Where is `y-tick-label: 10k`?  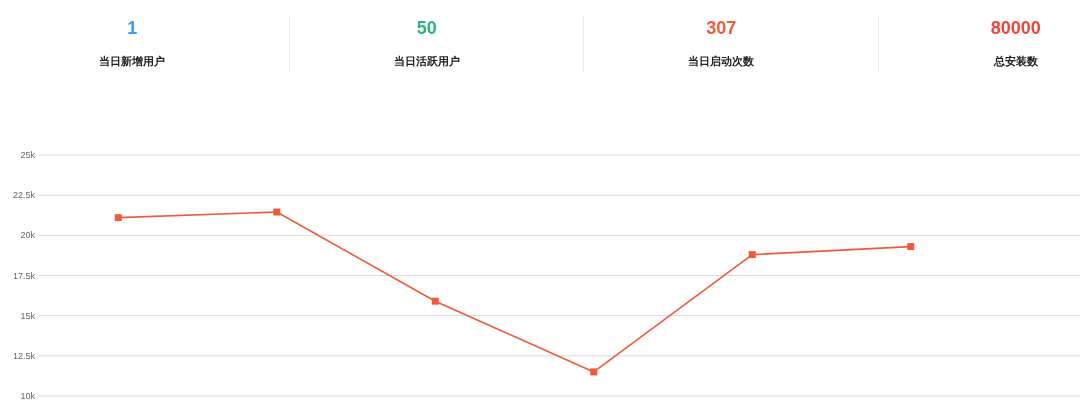
y-tick-label: 10k is located at coordinates (28, 396).